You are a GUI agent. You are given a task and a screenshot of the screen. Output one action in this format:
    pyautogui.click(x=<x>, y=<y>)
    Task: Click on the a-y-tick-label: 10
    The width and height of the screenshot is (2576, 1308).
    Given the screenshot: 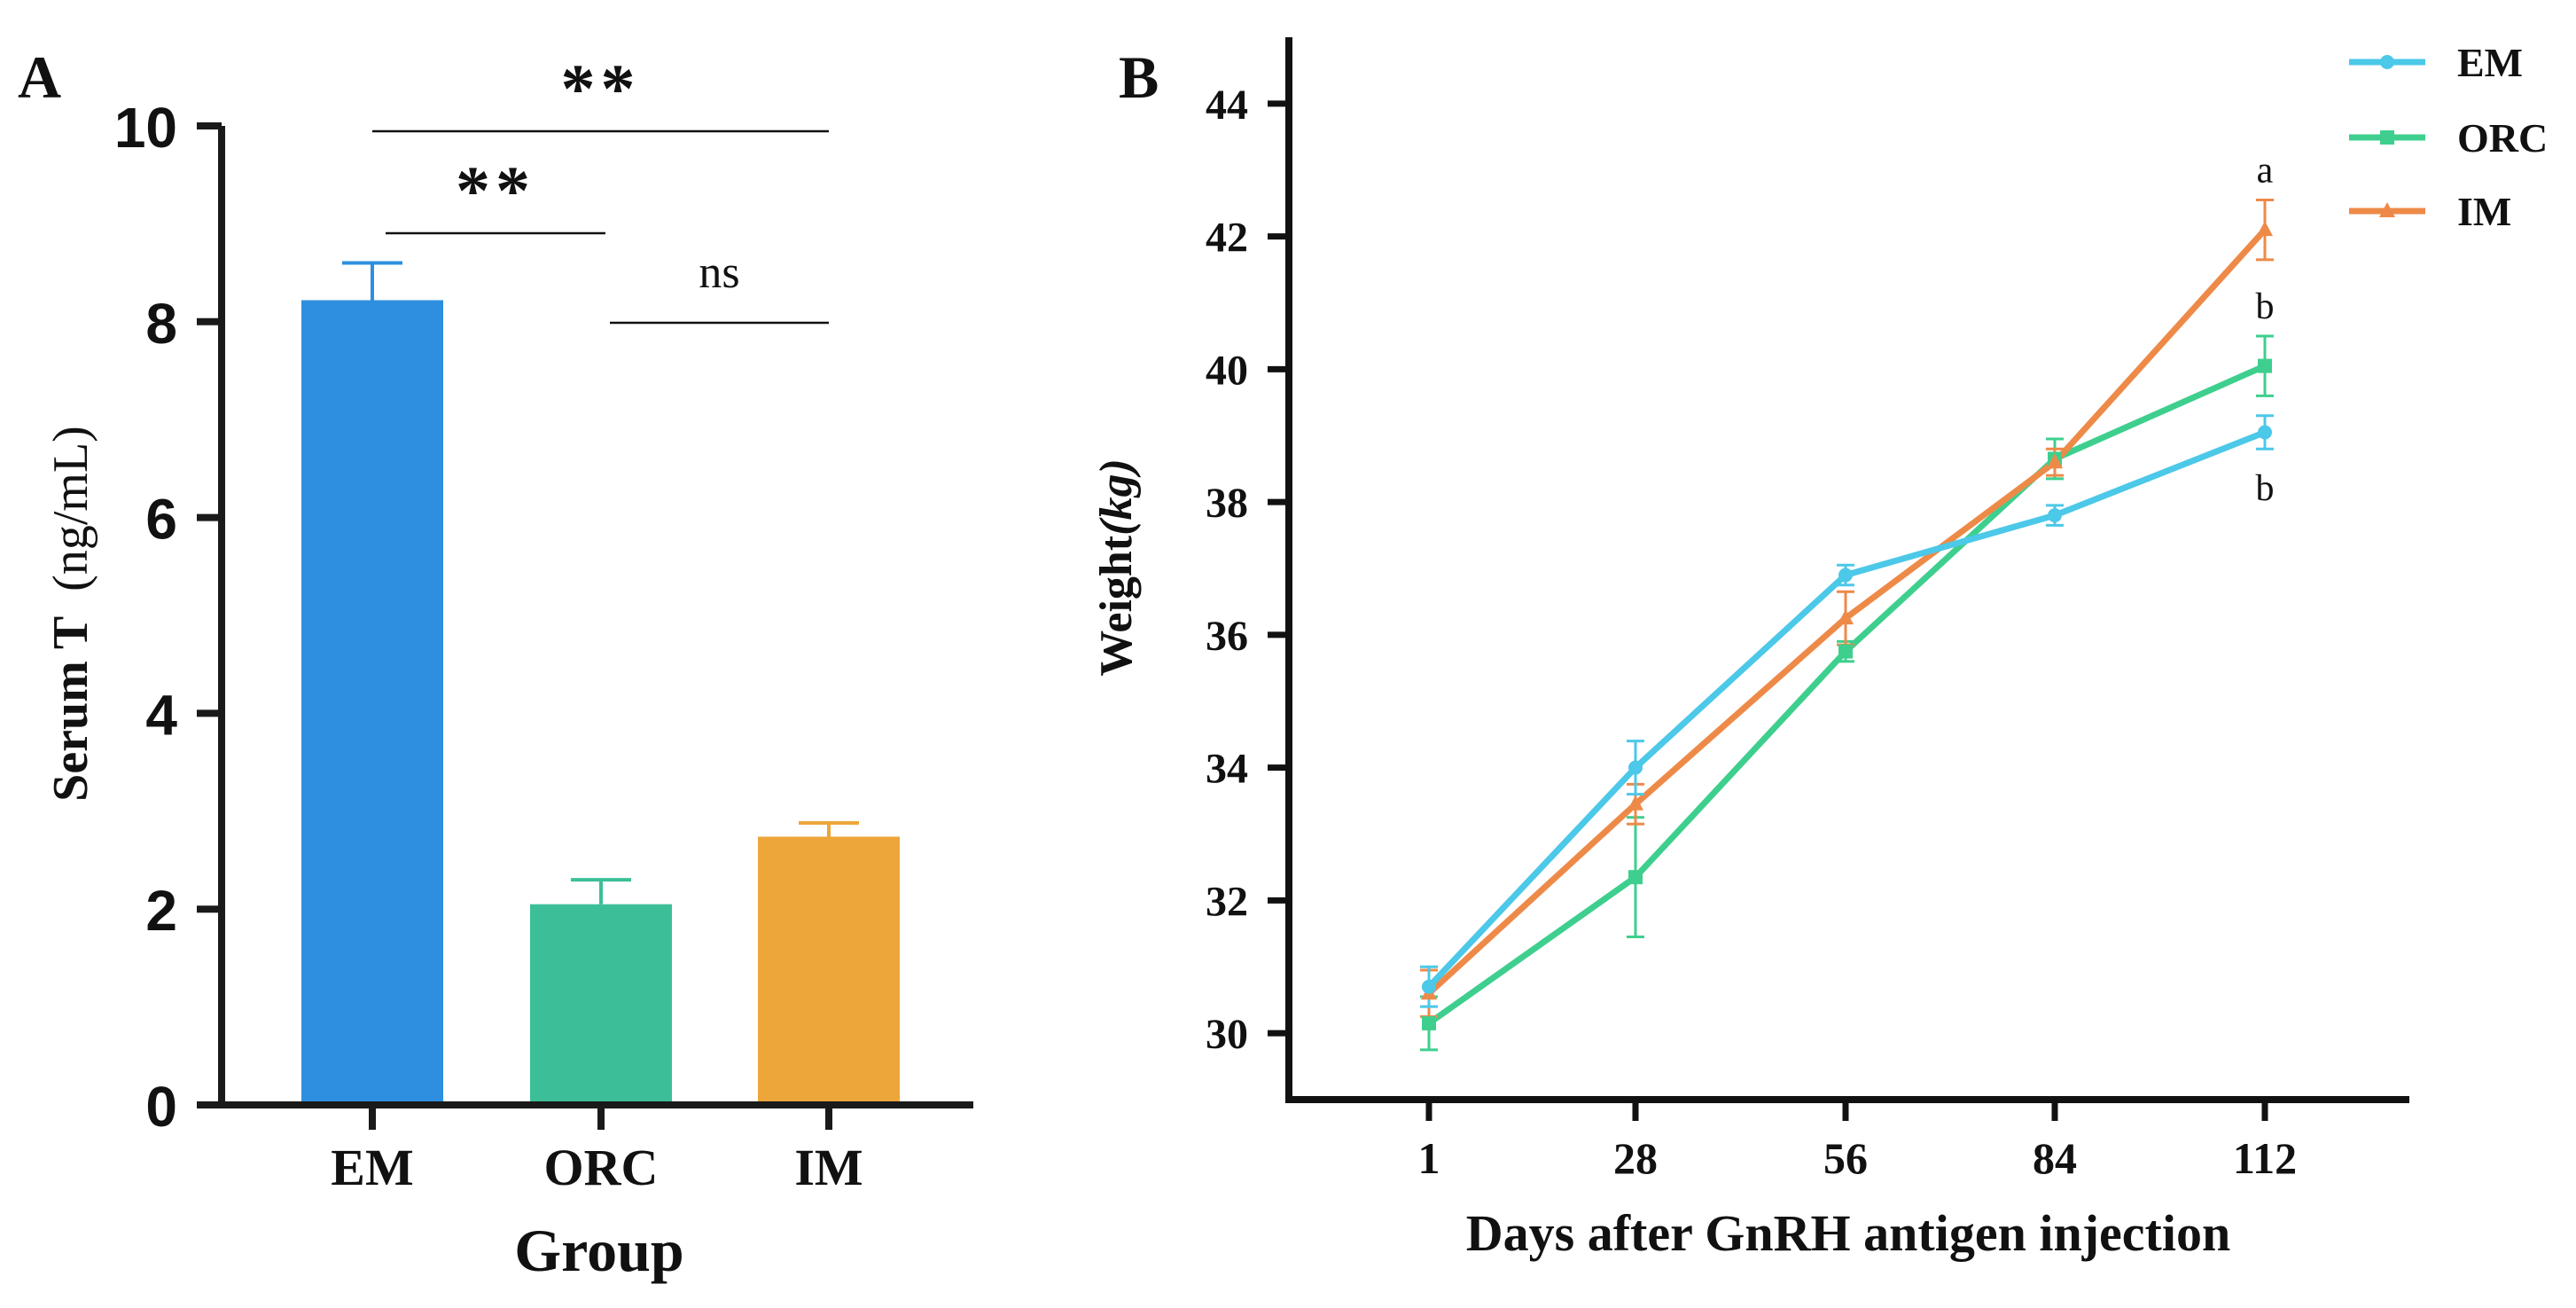 What is the action you would take?
    pyautogui.click(x=145, y=128)
    